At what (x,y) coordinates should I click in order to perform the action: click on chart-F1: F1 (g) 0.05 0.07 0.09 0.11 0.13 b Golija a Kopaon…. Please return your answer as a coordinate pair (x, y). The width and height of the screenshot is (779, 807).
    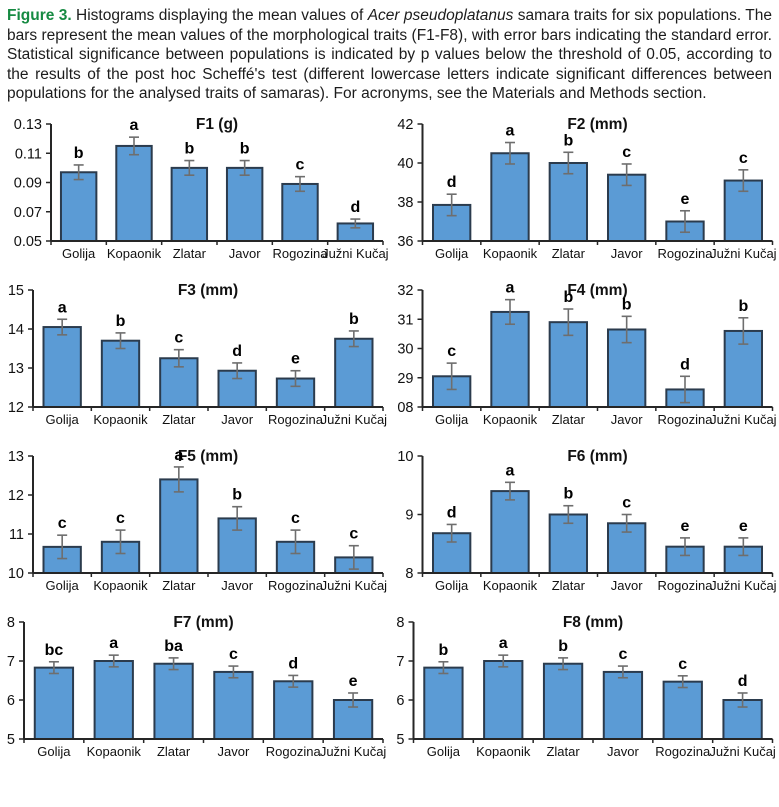
    Looking at the image, I should click on (195, 193).